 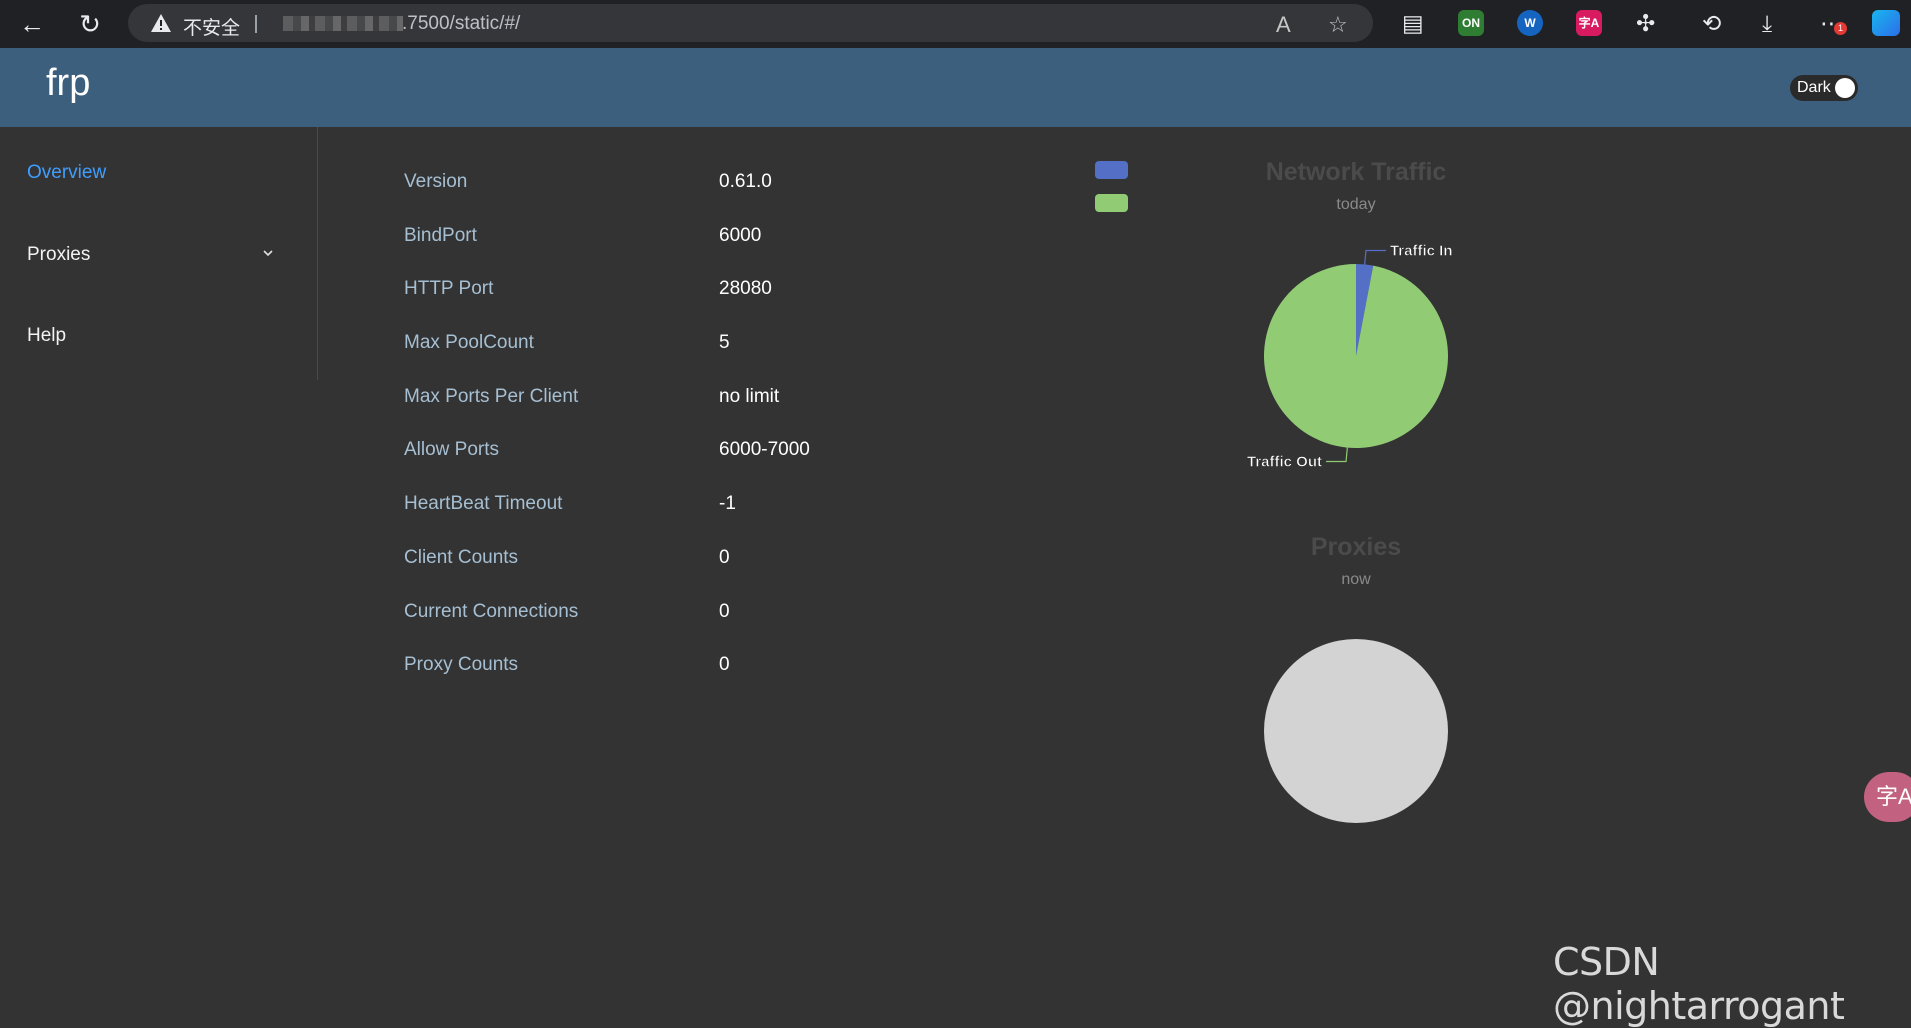 I want to click on info-row-current-connections: Current Connections 0, so click(x=684, y=616).